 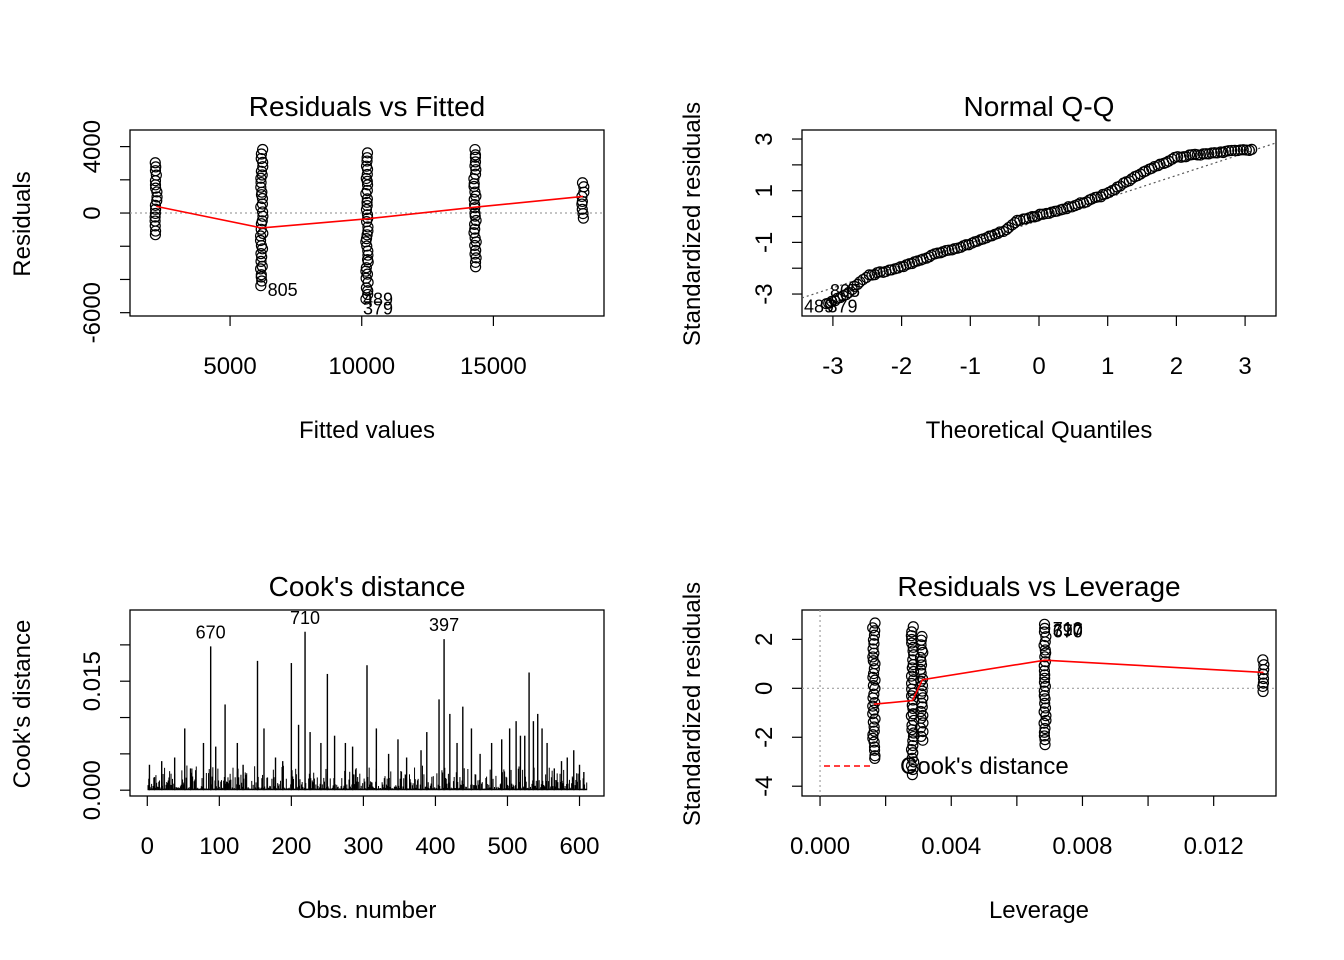 What do you see at coordinates (1107, 366) in the screenshot?
I see `x-tick-label: 1` at bounding box center [1107, 366].